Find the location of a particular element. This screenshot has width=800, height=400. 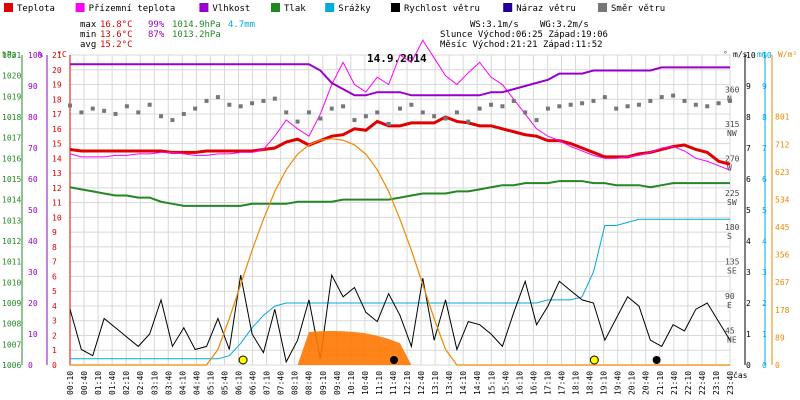

moonset-marker is located at coordinates (394, 360).